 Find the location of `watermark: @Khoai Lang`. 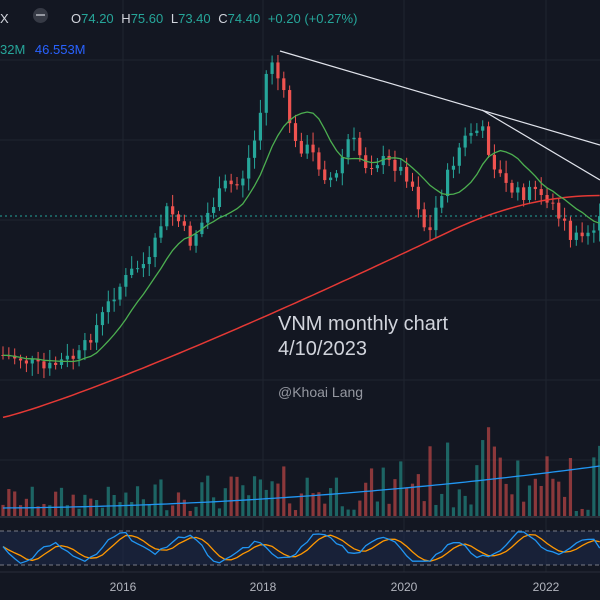

watermark: @Khoai Lang is located at coordinates (321, 392).